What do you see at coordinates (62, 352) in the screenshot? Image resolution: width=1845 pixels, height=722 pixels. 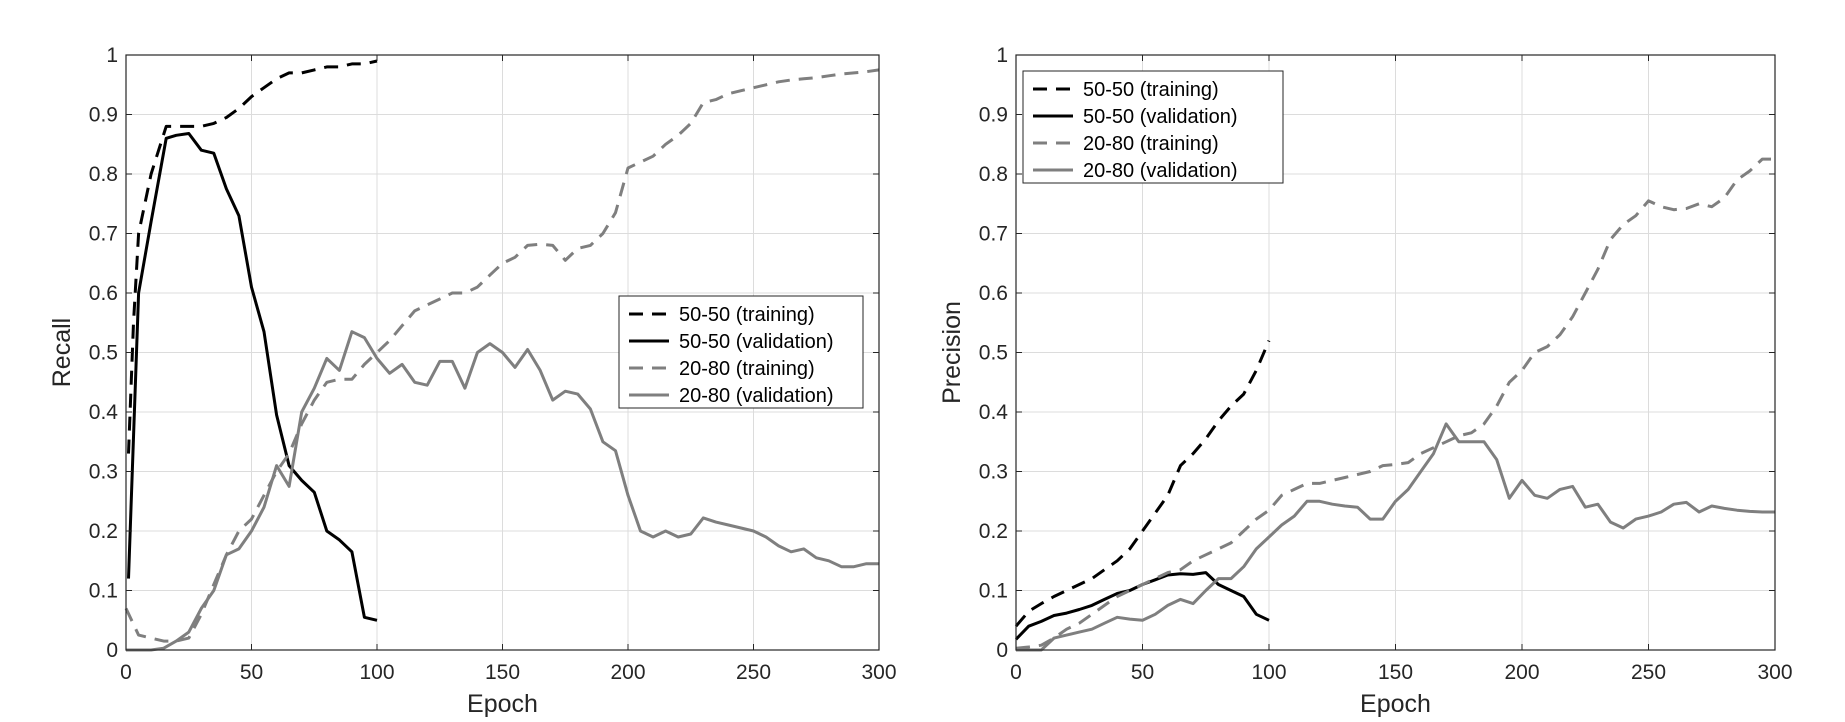 I see `y-axis-label: Recall` at bounding box center [62, 352].